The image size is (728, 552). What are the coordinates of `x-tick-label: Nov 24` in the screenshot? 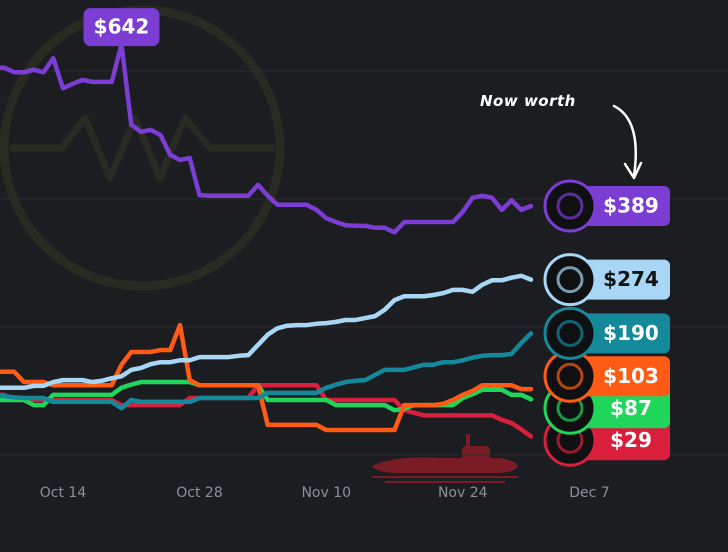 It's located at (463, 493).